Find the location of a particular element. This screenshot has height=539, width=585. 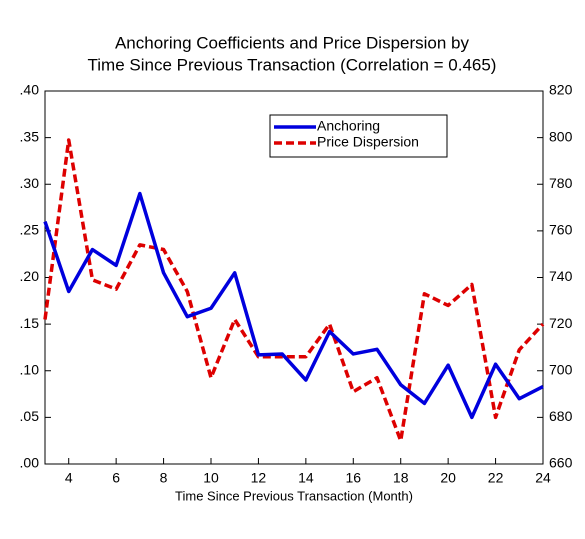

y-tick-label: .40 is located at coordinates (30, 90).